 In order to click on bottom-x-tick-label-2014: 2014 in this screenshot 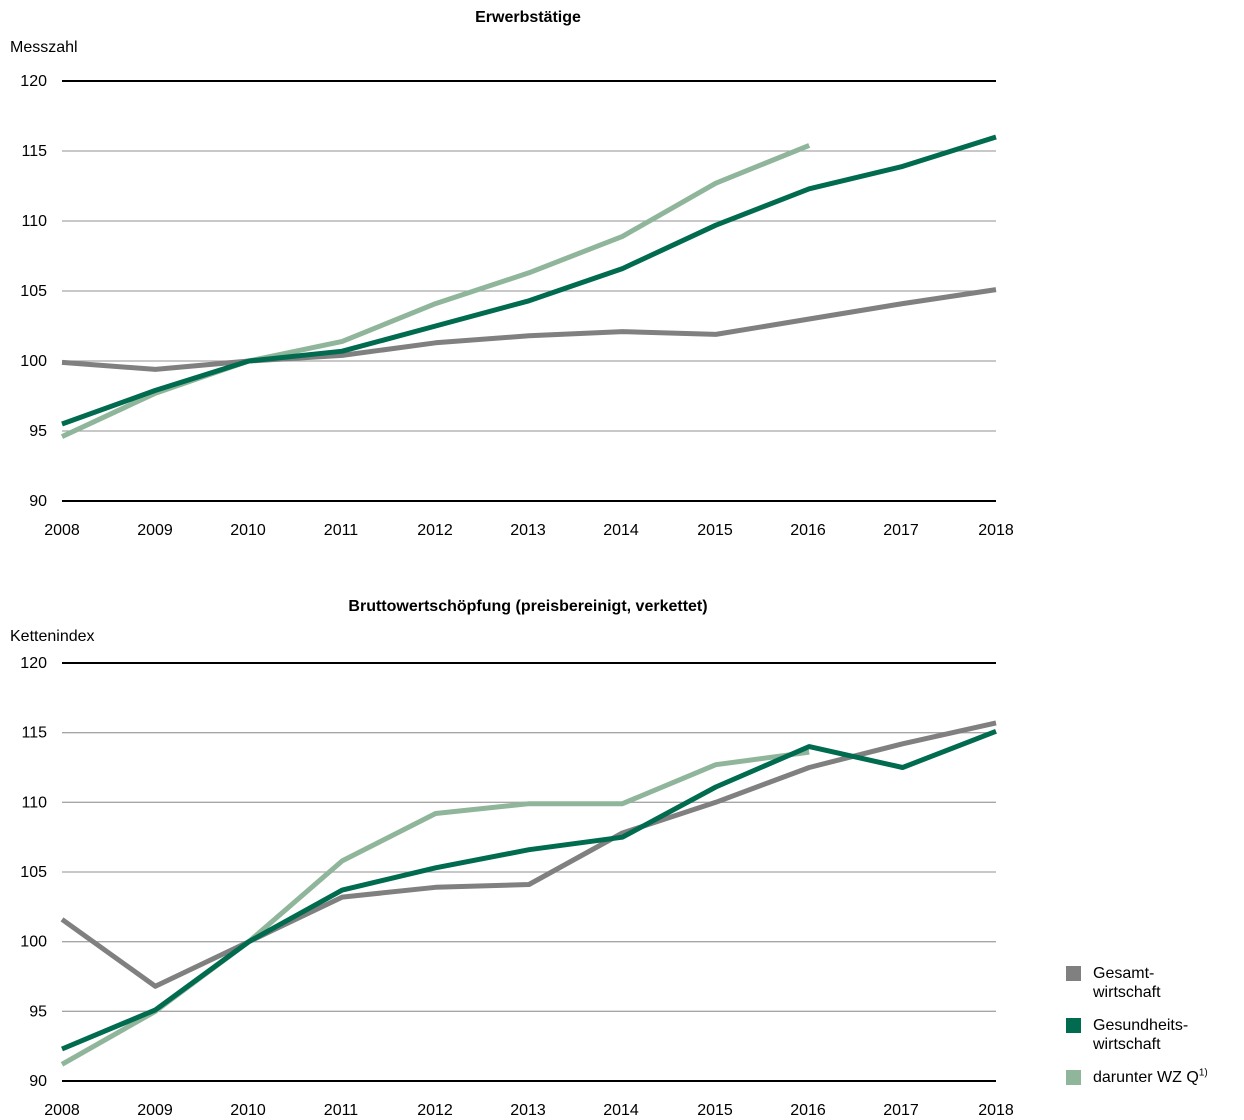, I will do `click(621, 1110)`.